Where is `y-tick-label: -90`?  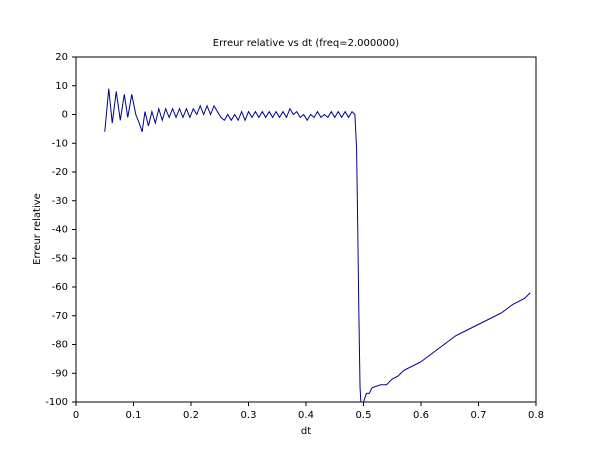
y-tick-label: -90 is located at coordinates (60, 373).